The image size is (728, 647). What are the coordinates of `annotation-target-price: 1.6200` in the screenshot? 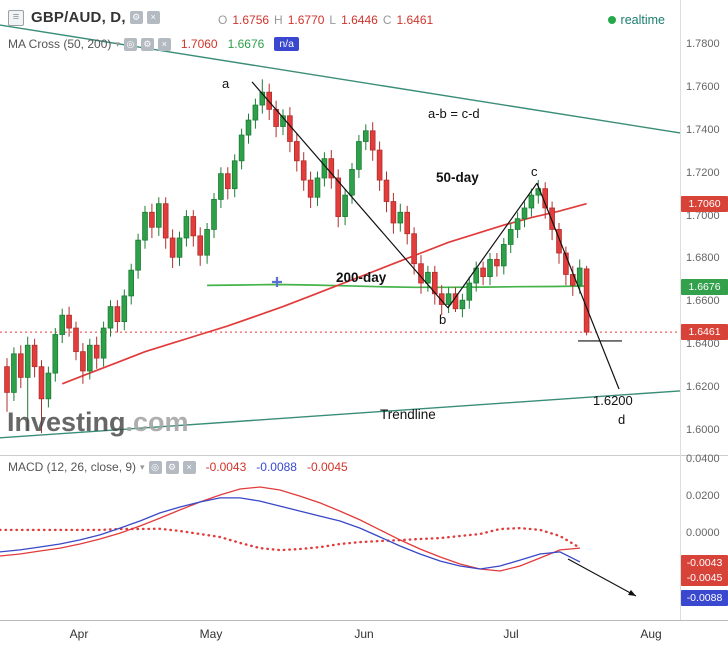 It's located at (613, 400).